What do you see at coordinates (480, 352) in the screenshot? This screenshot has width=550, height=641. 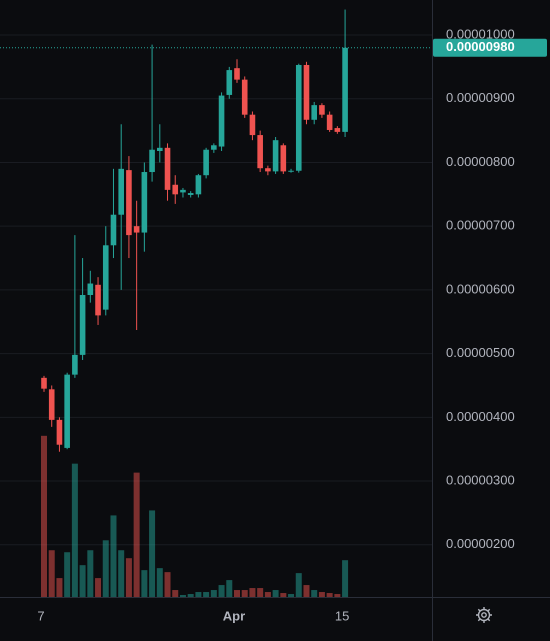 I see `y-tick-label: 0.00000500` at bounding box center [480, 352].